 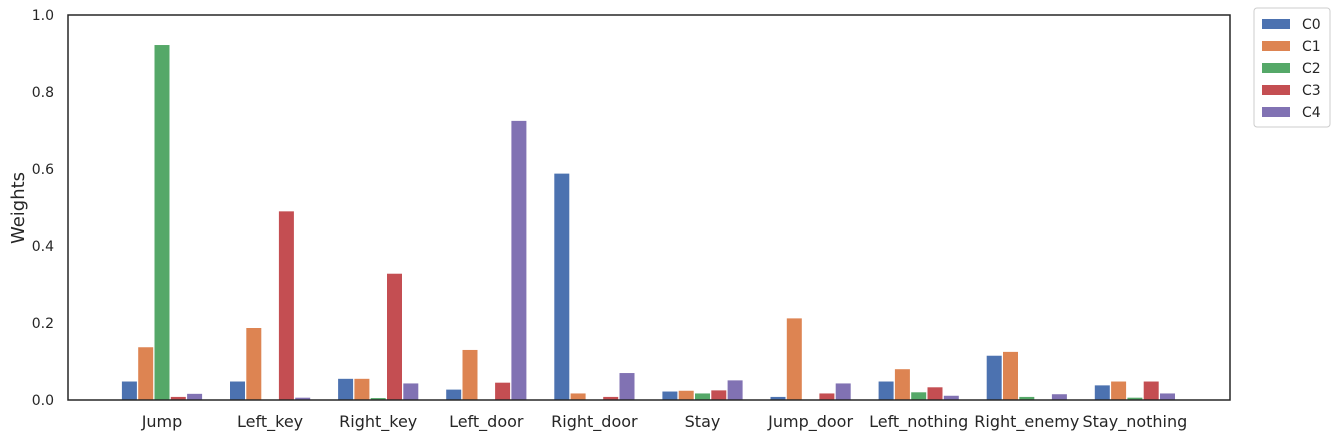 What do you see at coordinates (178, 398) in the screenshot?
I see `bar-c3-jump` at bounding box center [178, 398].